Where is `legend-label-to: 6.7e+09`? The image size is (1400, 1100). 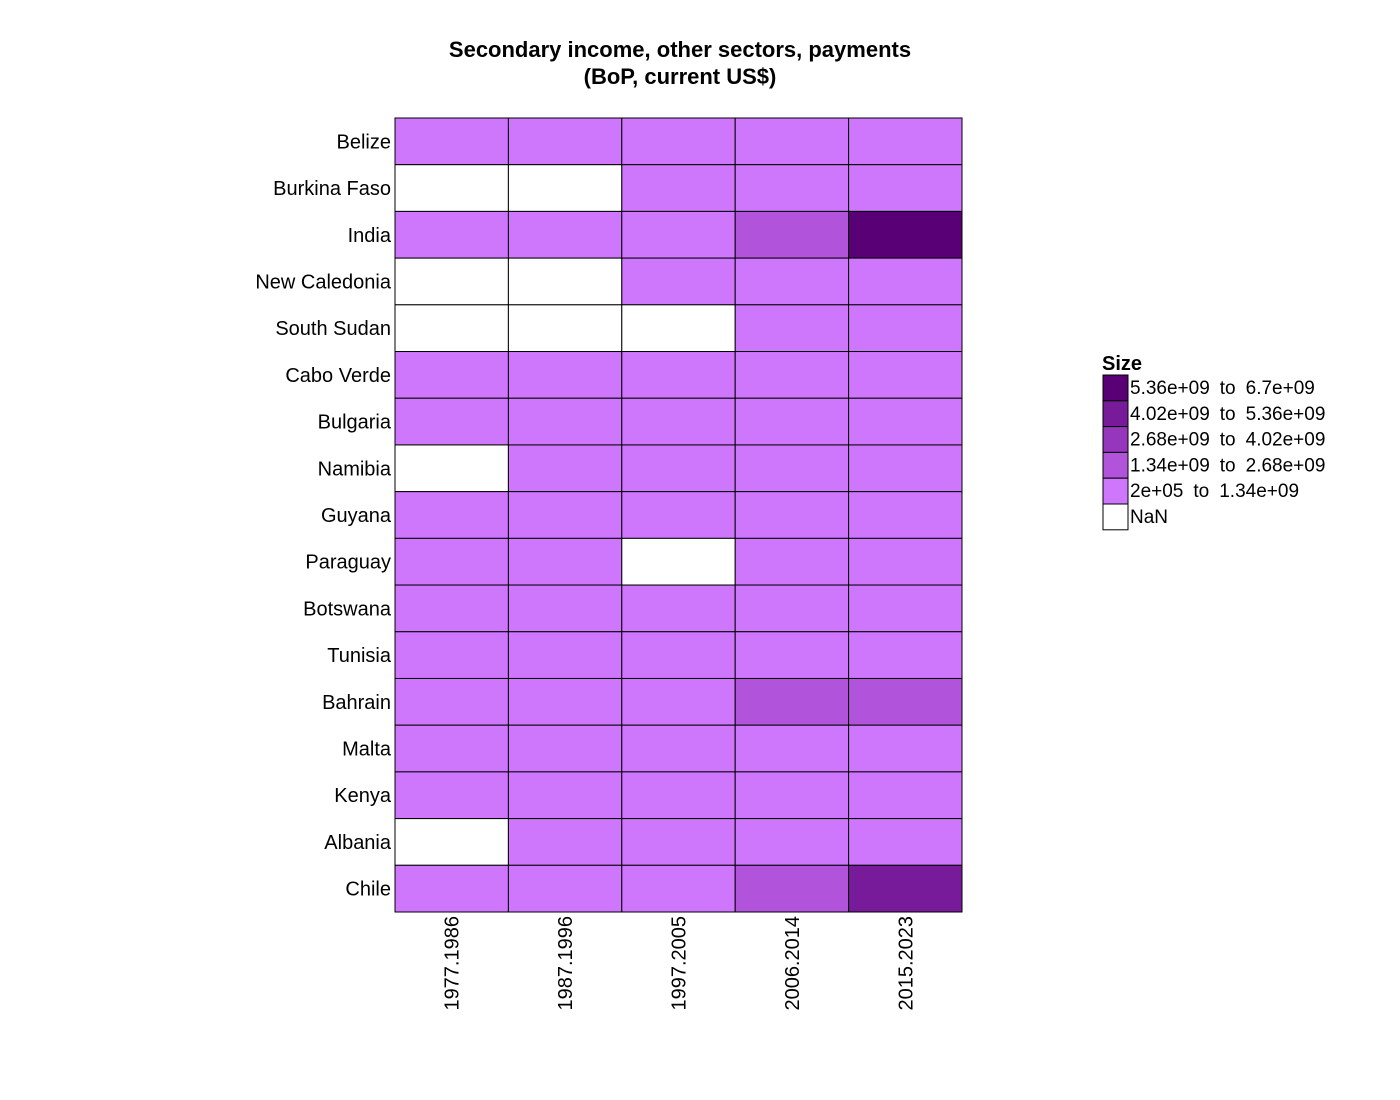
legend-label-to: 6.7e+09 is located at coordinates (1280, 388).